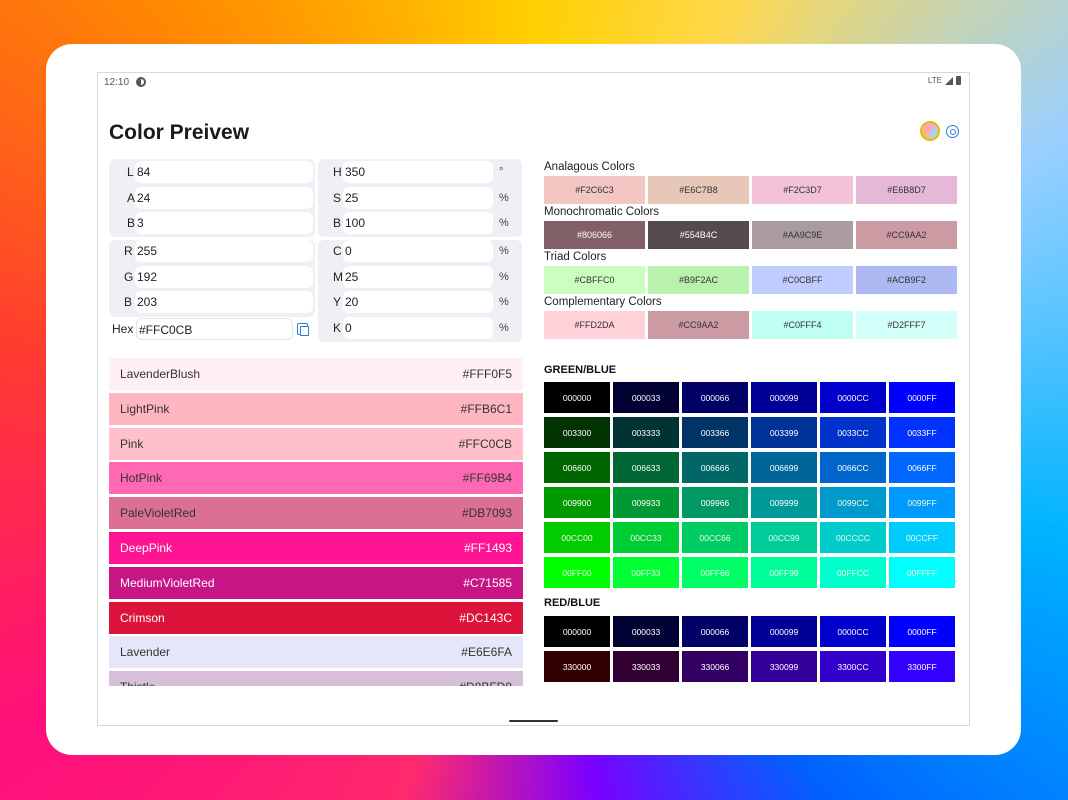  Describe the element at coordinates (418, 328) in the screenshot. I see `cmyk-k-input: 0` at that location.